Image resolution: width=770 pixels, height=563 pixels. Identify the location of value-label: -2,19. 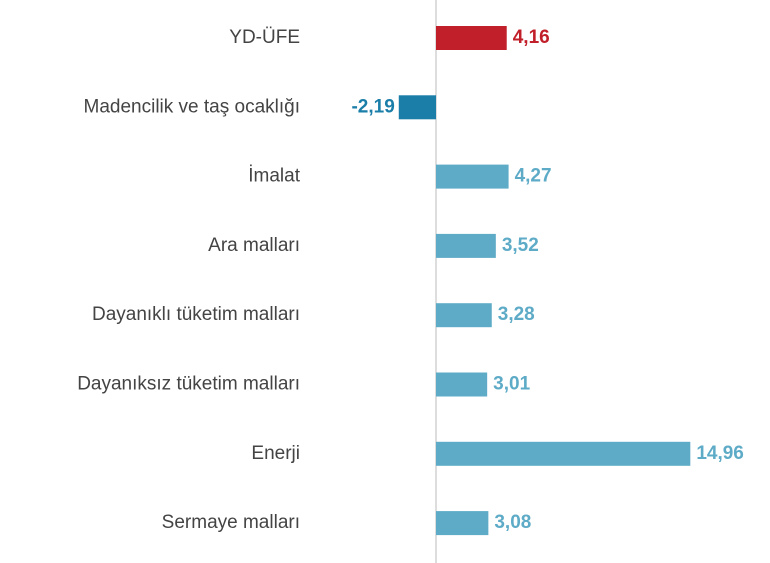
(372, 106).